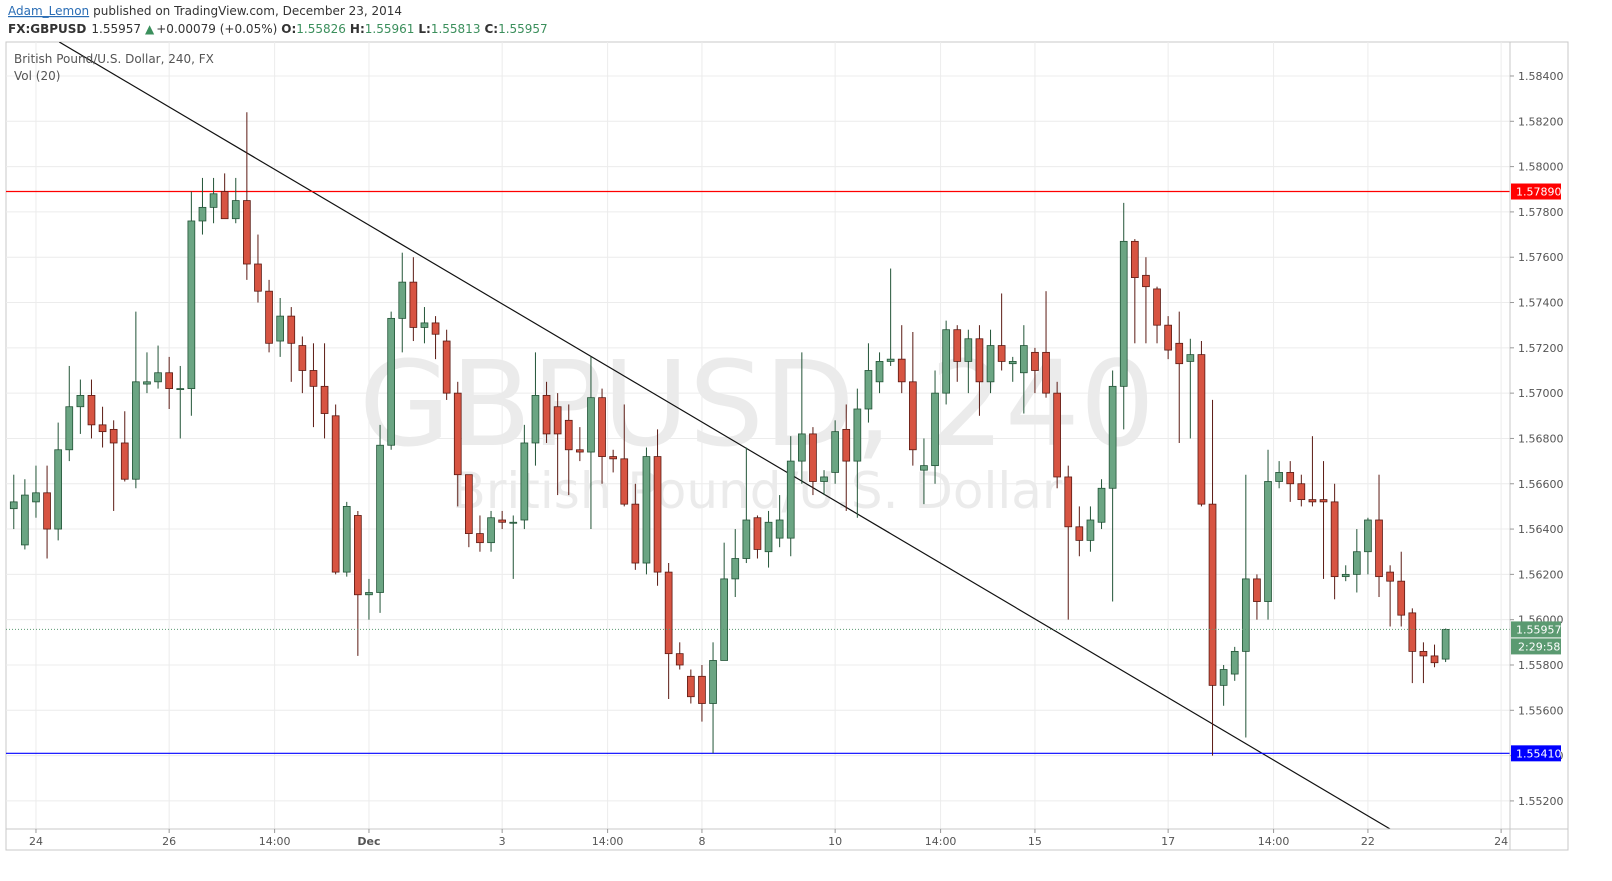  What do you see at coordinates (1539, 629) in the screenshot?
I see `last-price-label: 1.55957` at bounding box center [1539, 629].